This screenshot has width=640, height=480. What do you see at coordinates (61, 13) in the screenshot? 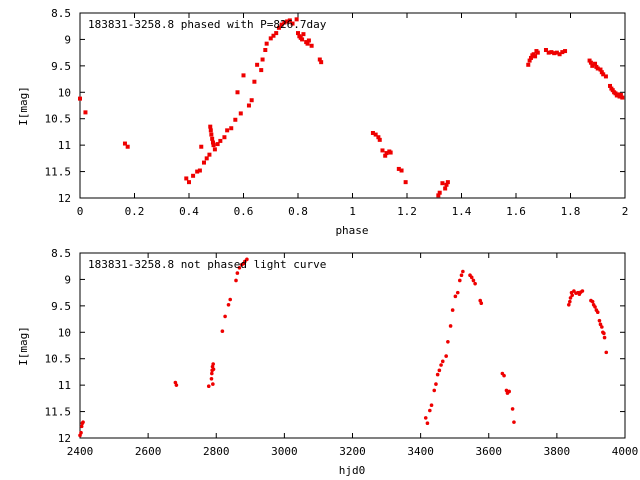
I see `y-tick-label: 8.5` at bounding box center [61, 13].